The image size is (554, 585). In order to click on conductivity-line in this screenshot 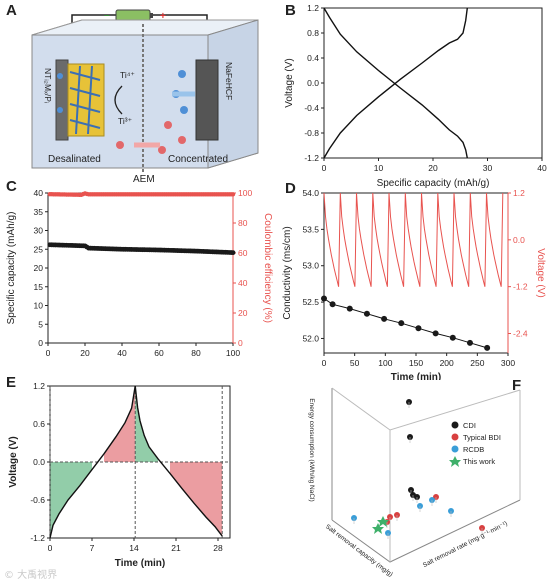, I will do `click(405, 323)`.